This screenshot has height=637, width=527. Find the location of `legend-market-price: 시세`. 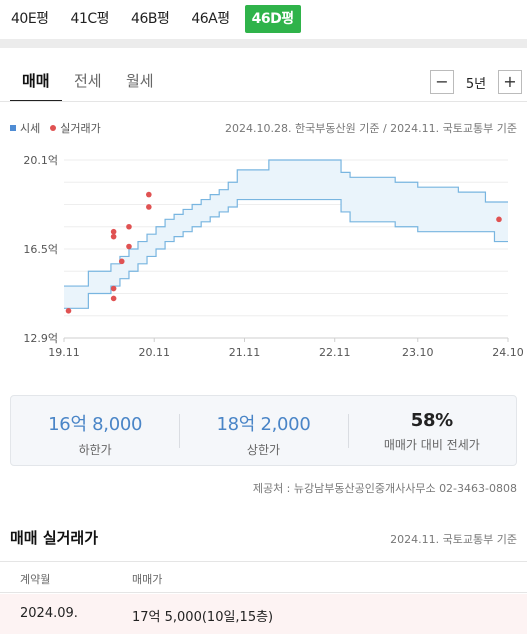

legend-market-price: 시세 is located at coordinates (30, 128).